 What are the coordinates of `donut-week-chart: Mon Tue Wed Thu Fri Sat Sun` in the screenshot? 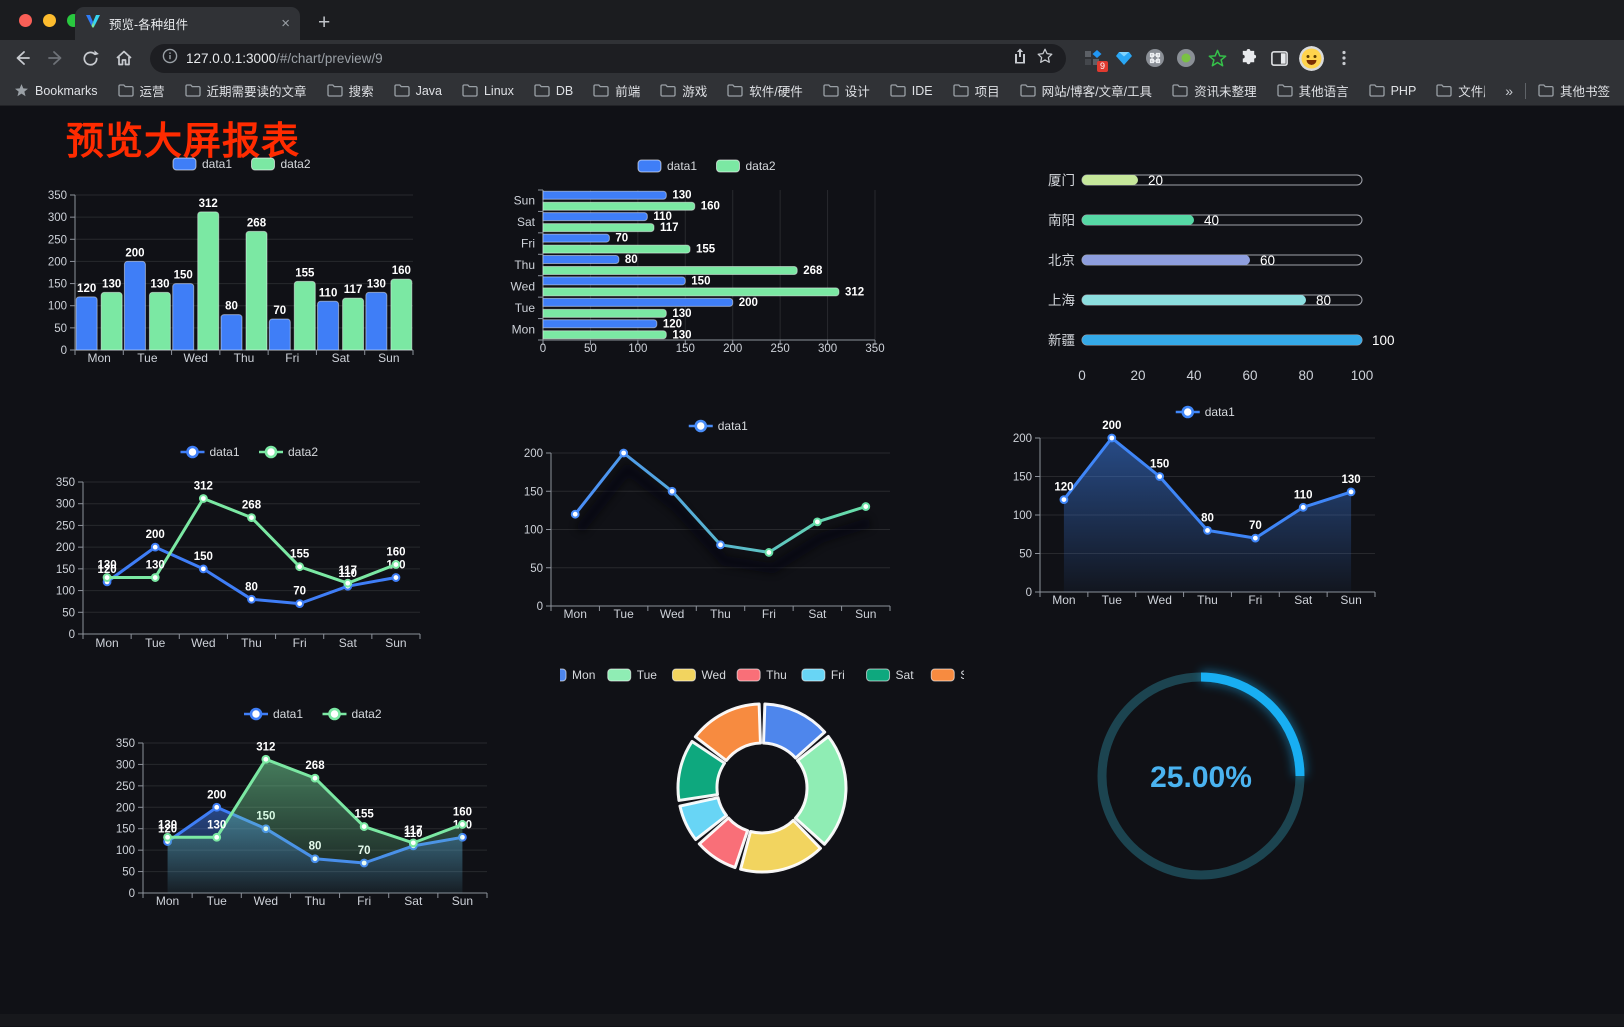 It's located at (762, 773).